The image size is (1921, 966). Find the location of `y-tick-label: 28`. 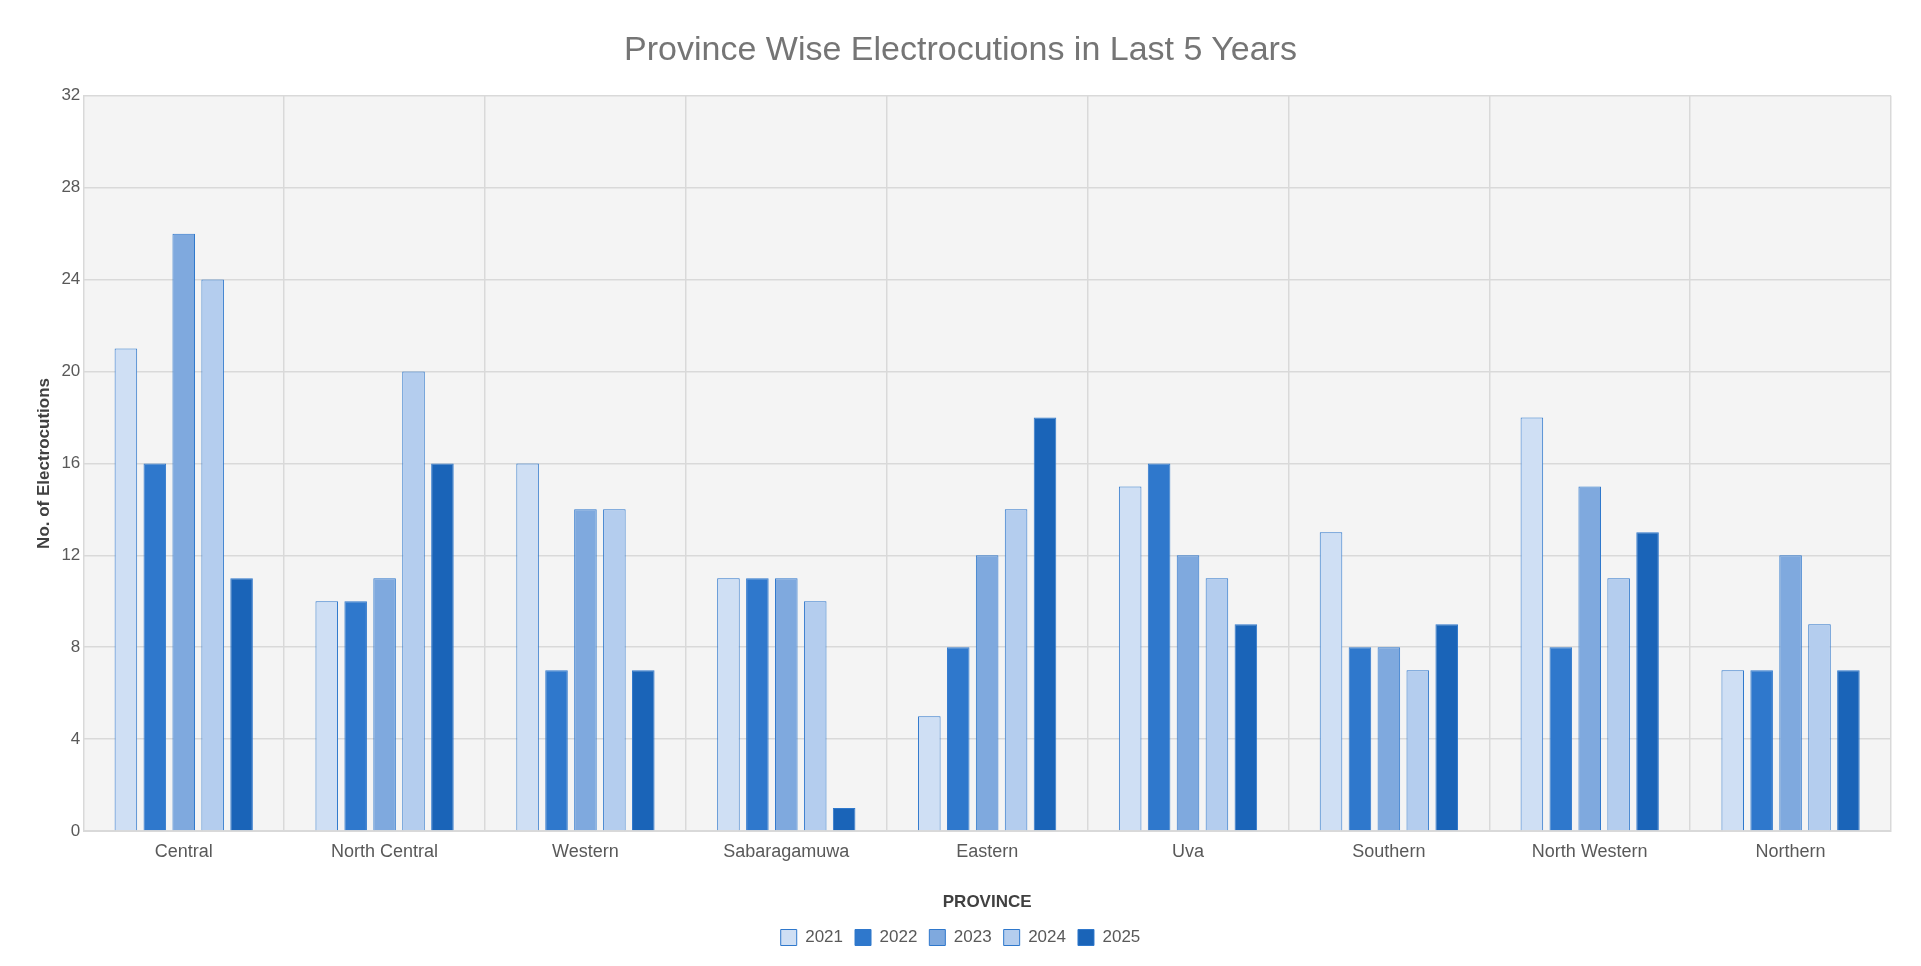

y-tick-label: 28 is located at coordinates (71, 187).